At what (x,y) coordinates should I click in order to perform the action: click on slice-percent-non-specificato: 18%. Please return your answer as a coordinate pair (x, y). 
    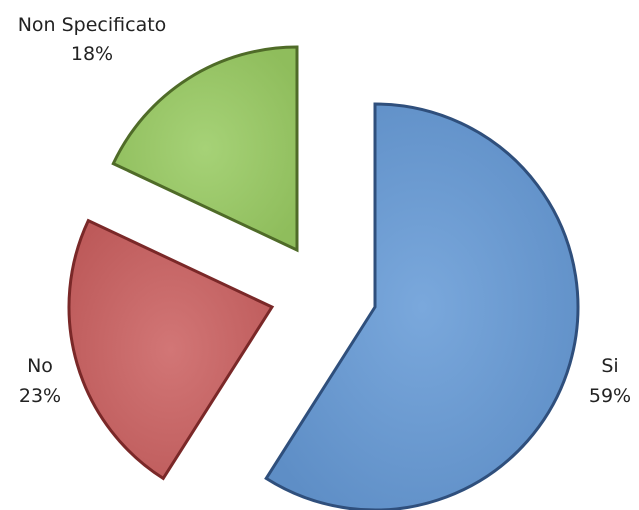
    Looking at the image, I should click on (92, 54).